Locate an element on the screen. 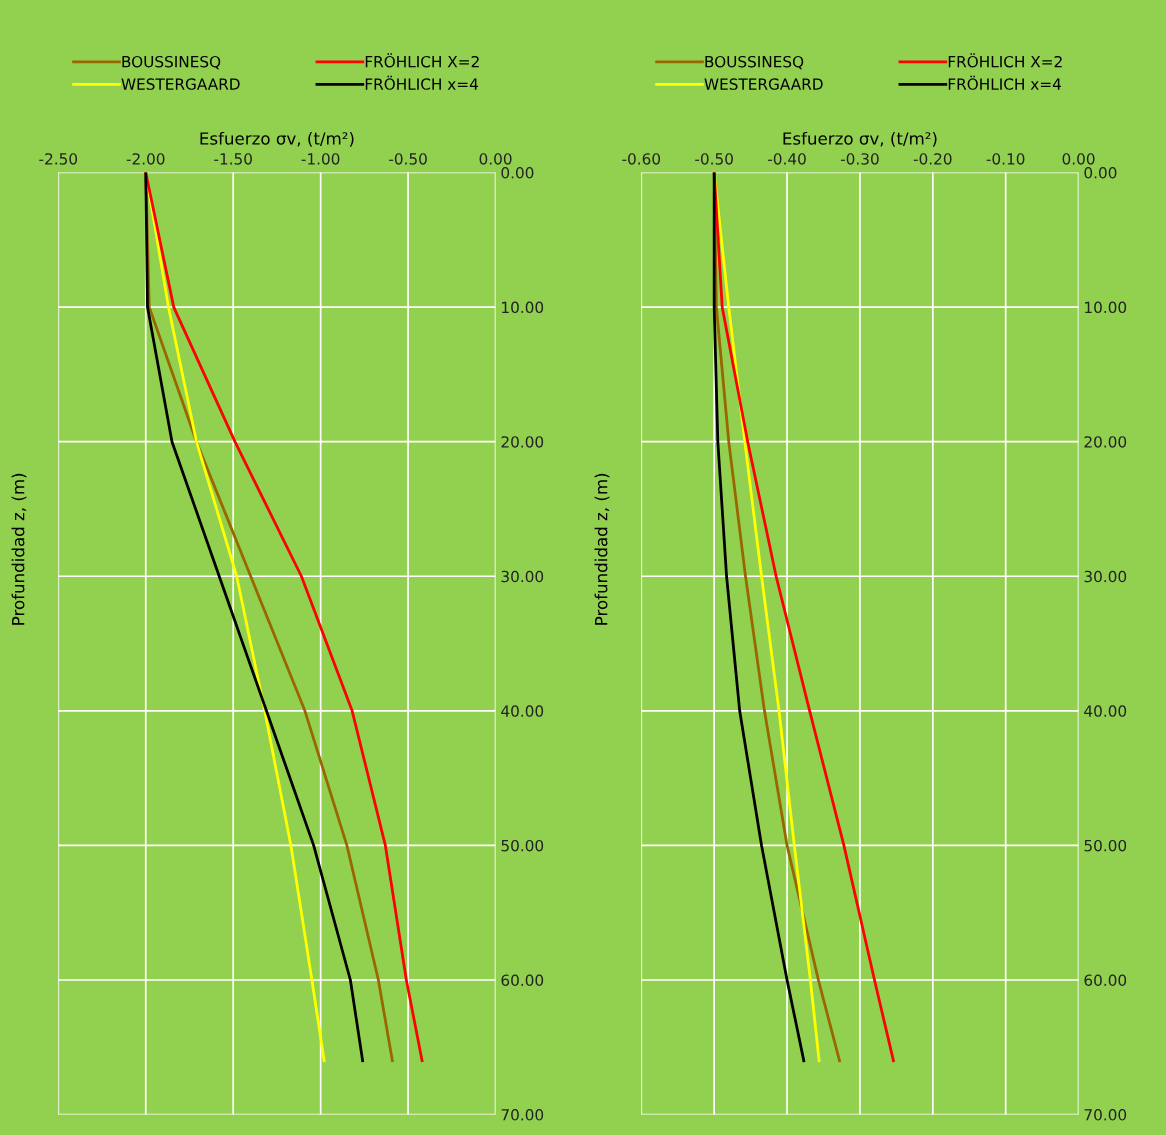 This screenshot has height=1135, width=1166. x-tick-label: -0.20 is located at coordinates (932, 159).